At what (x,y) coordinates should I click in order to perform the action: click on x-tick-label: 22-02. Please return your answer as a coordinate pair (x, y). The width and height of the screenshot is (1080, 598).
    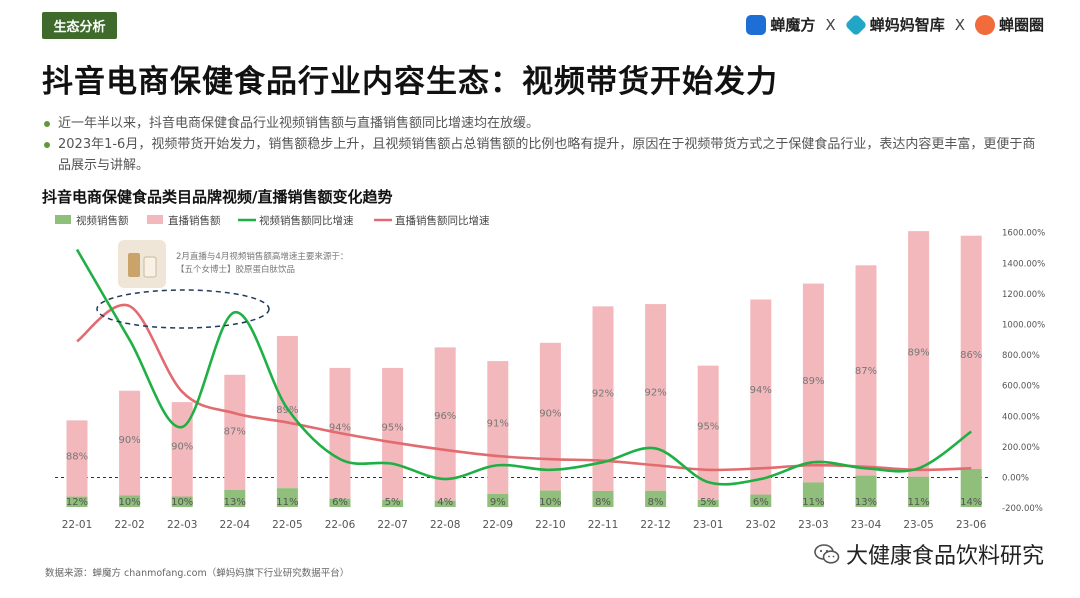
    Looking at the image, I should click on (129, 525).